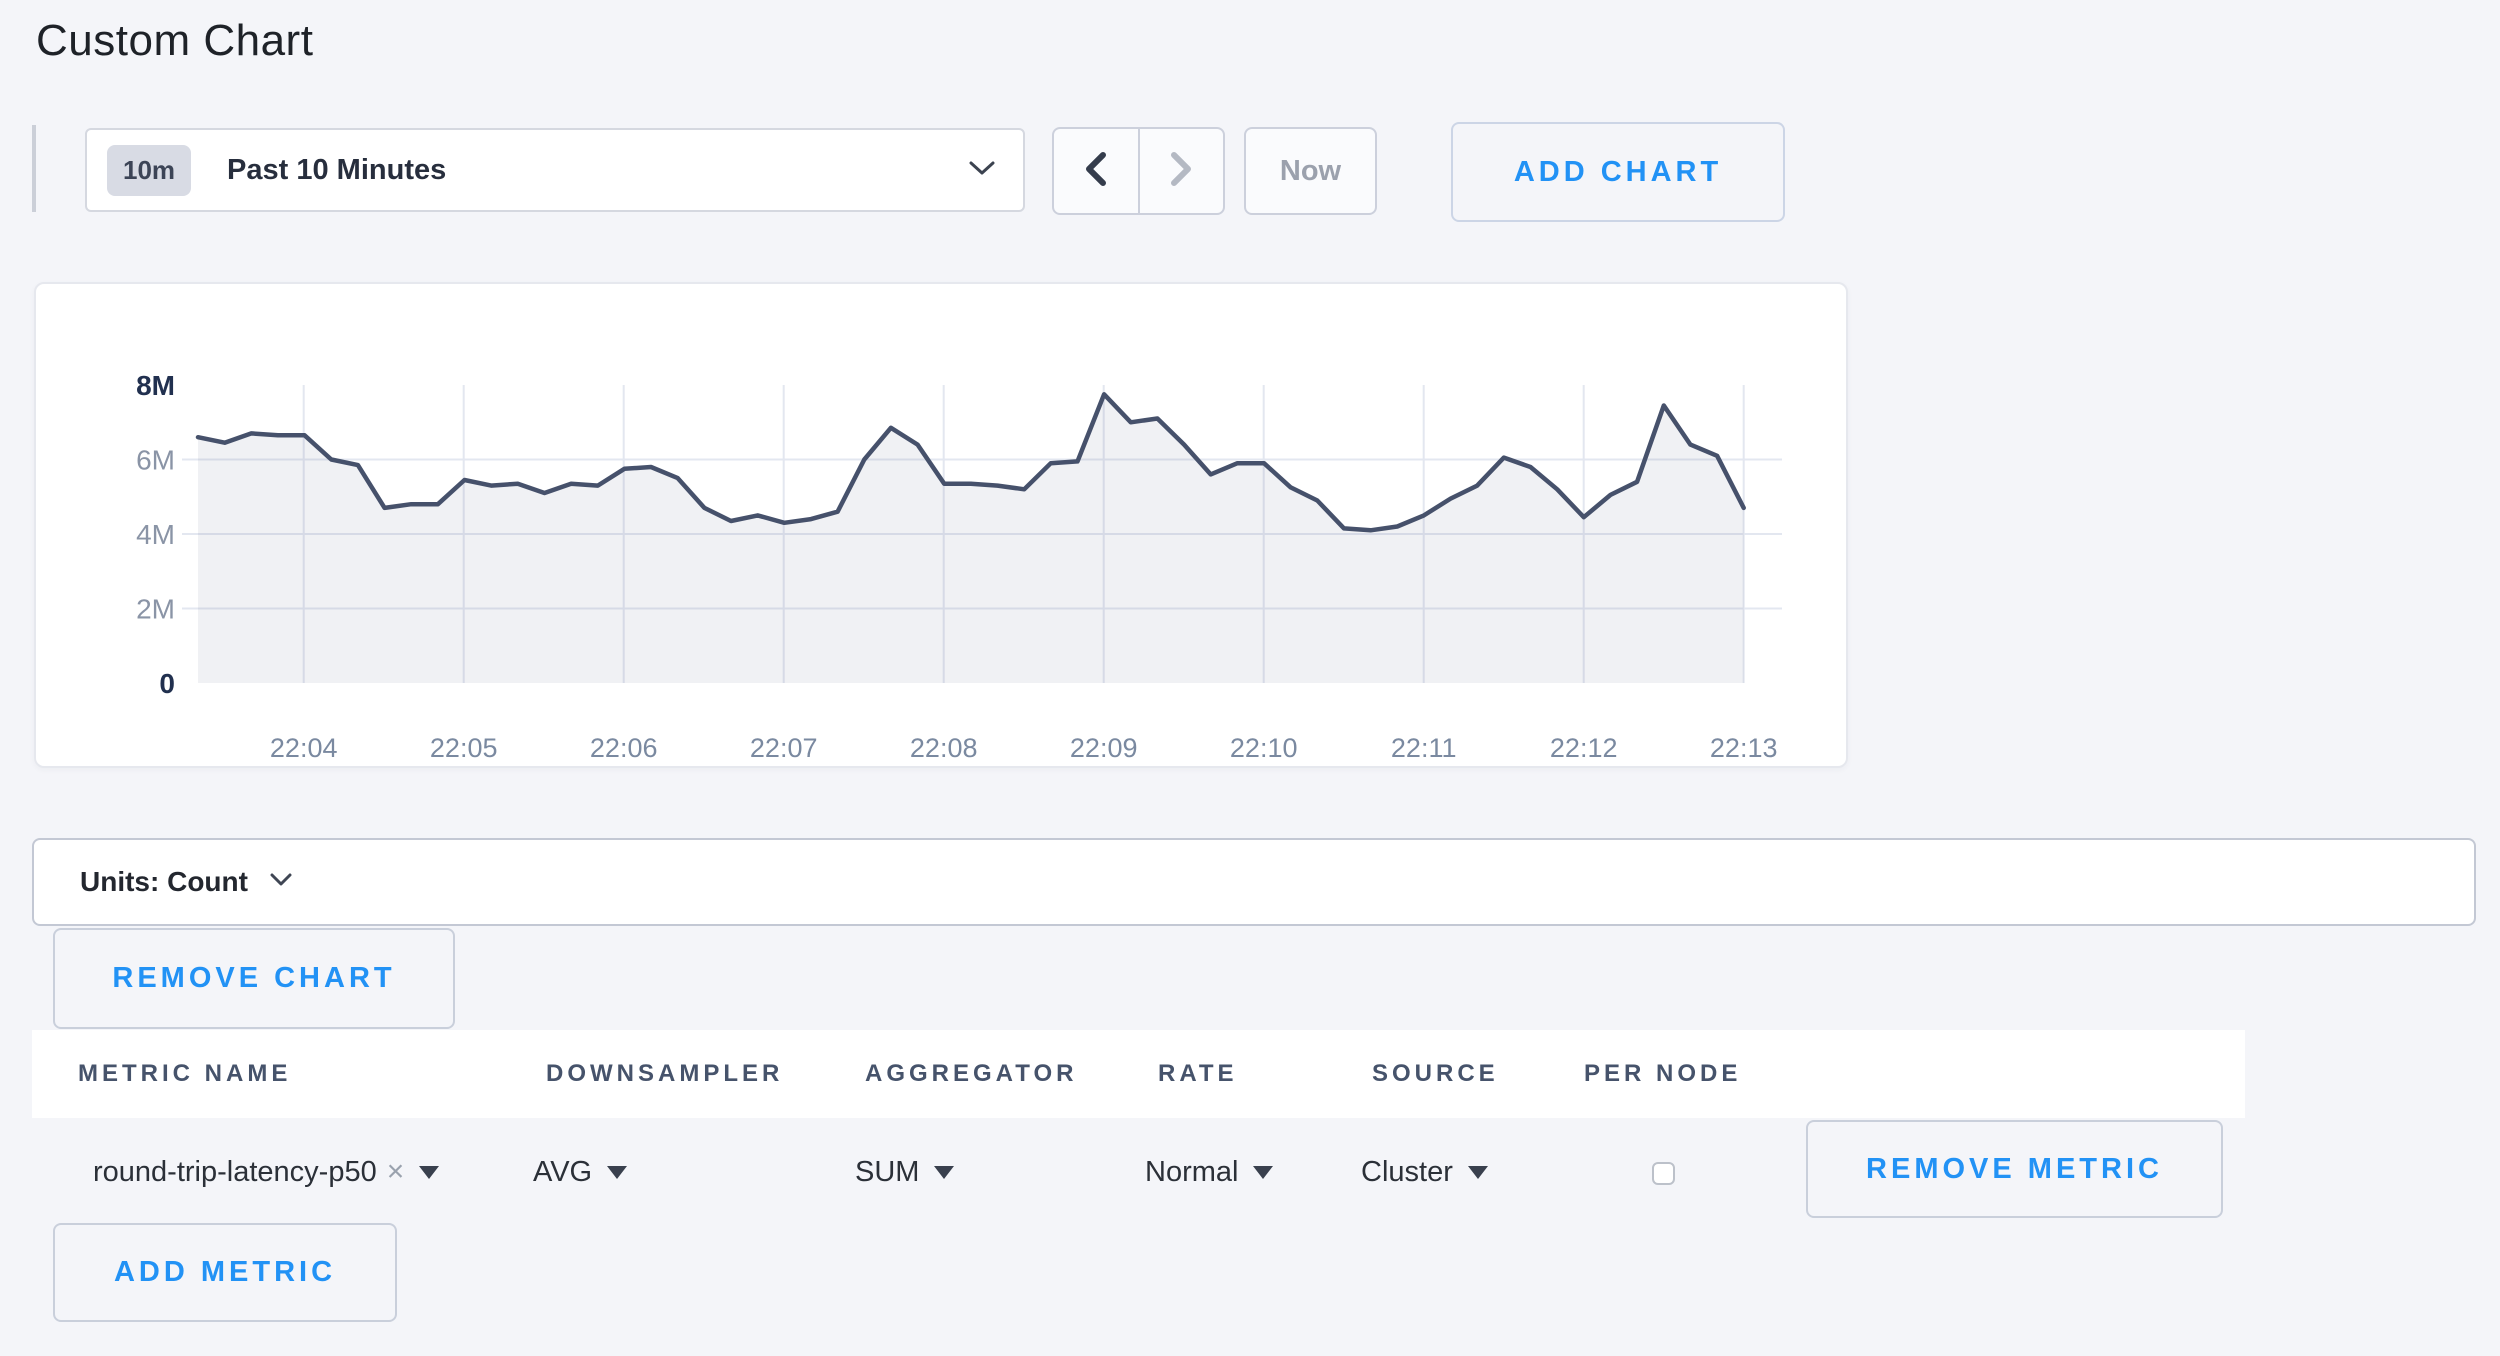  I want to click on units-dropdown: Units: Count, so click(1254, 882).